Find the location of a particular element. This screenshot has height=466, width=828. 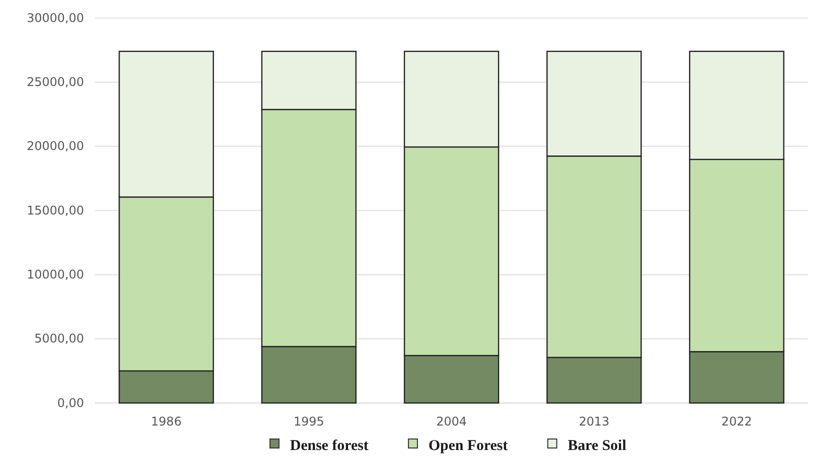

x-tick-label: 1986 is located at coordinates (166, 421).